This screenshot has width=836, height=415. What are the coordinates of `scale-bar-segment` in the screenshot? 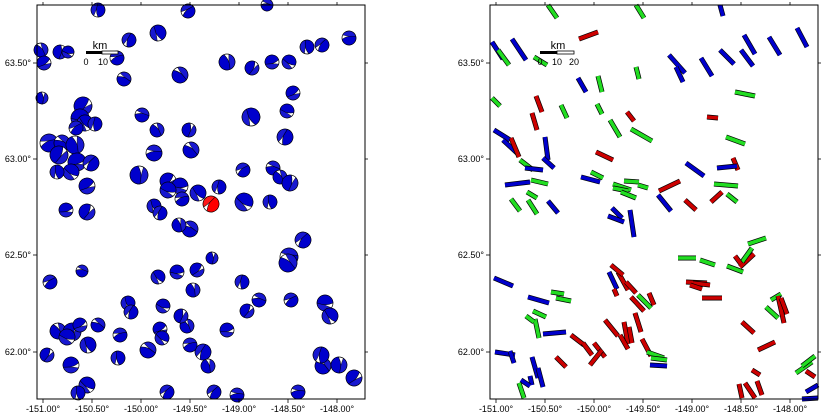 It's located at (110, 52).